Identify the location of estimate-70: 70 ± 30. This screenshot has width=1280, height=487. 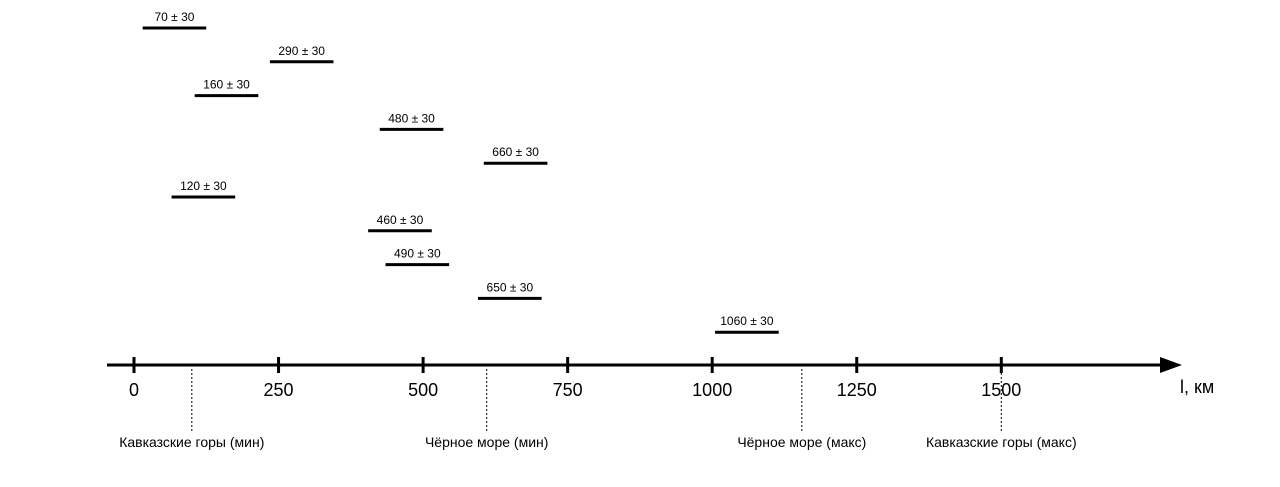
(174, 20).